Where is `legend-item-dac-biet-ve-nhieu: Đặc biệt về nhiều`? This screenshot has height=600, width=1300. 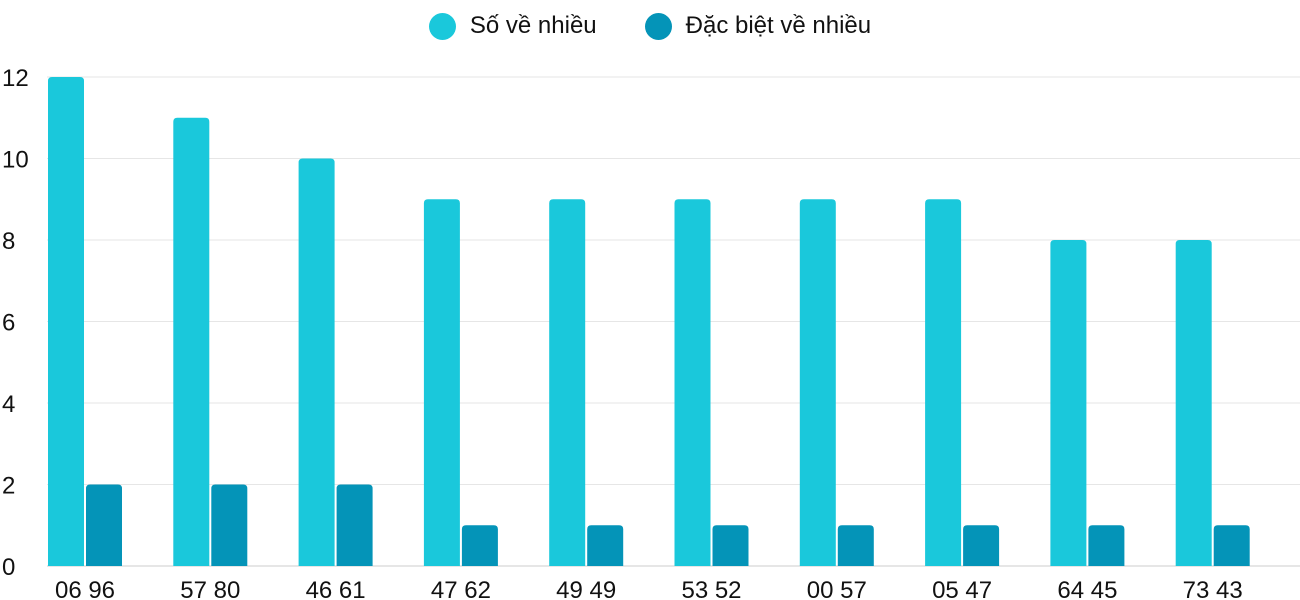 legend-item-dac-biet-ve-nhieu: Đặc biệt về nhiều is located at coordinates (758, 26).